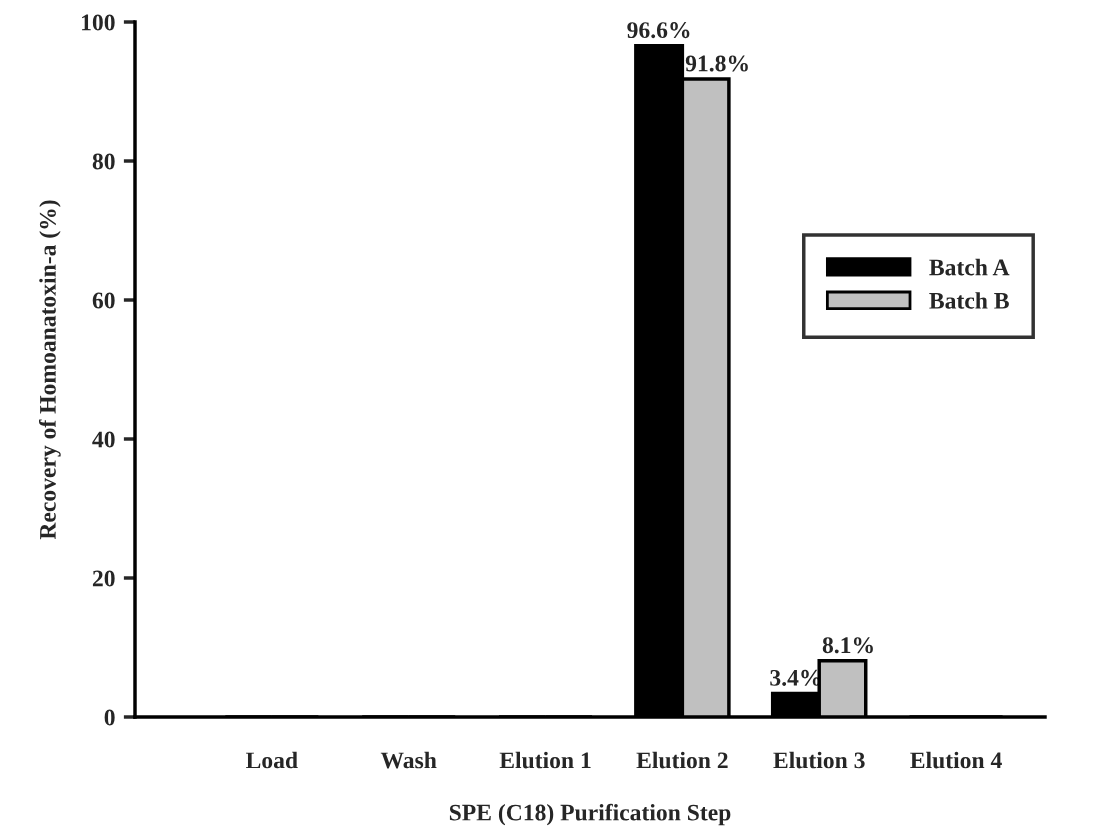 The width and height of the screenshot is (1113, 828). Describe the element at coordinates (590, 814) in the screenshot. I see `x-axis-title: SPE (C18) Purification Step` at that location.